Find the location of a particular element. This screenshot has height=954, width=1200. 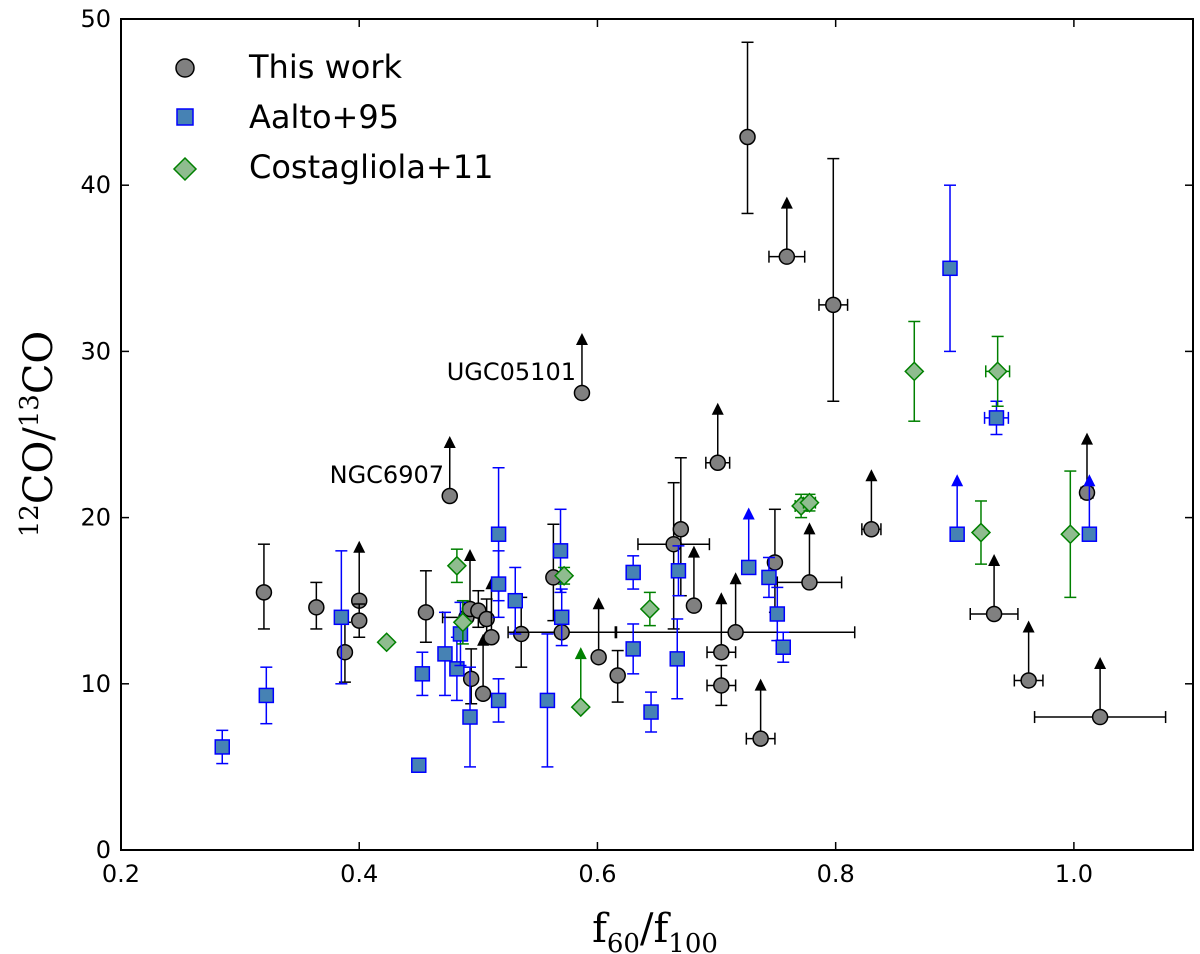

y-tick-label: 10 is located at coordinates (95, 684).